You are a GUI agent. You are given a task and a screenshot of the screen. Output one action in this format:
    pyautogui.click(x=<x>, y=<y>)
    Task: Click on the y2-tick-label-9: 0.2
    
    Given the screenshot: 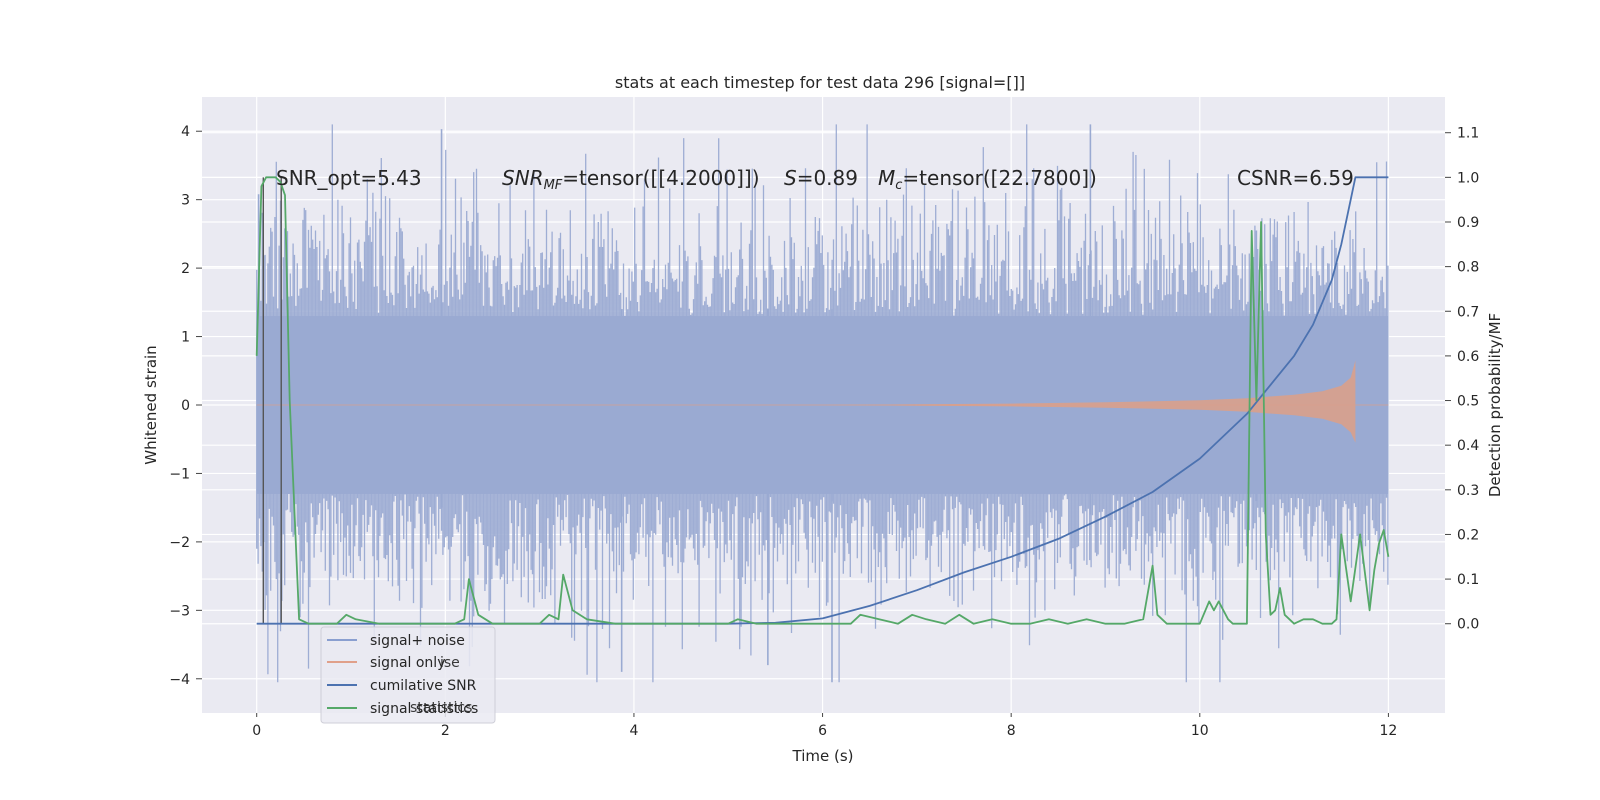 What is the action you would take?
    pyautogui.click(x=1468, y=535)
    